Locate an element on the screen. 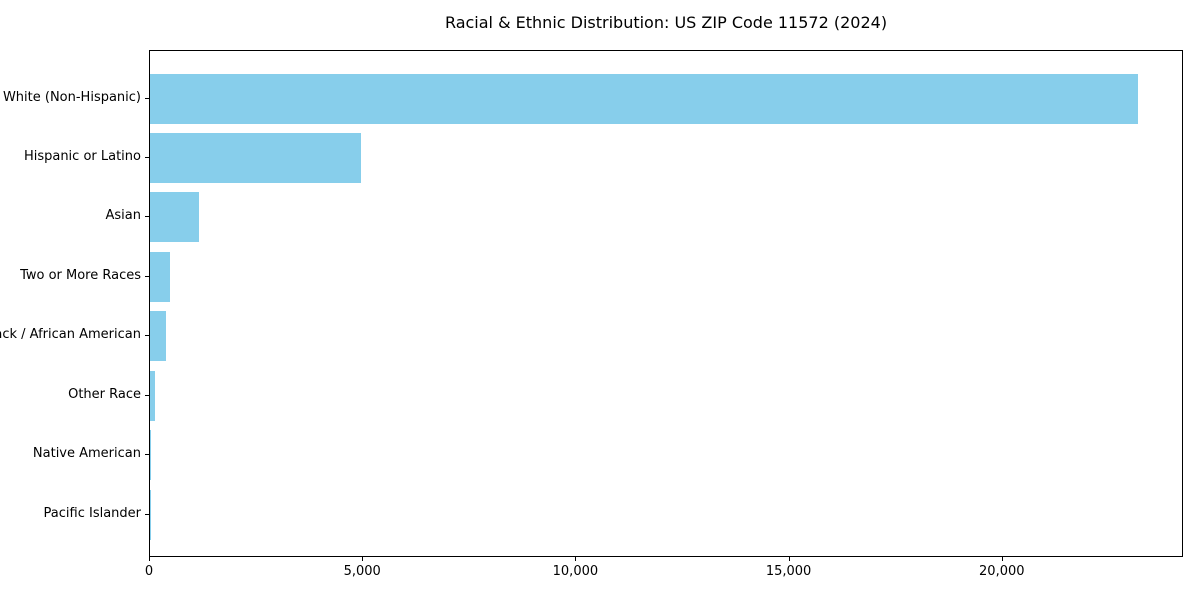  x-tick-label: 0 is located at coordinates (149, 571).